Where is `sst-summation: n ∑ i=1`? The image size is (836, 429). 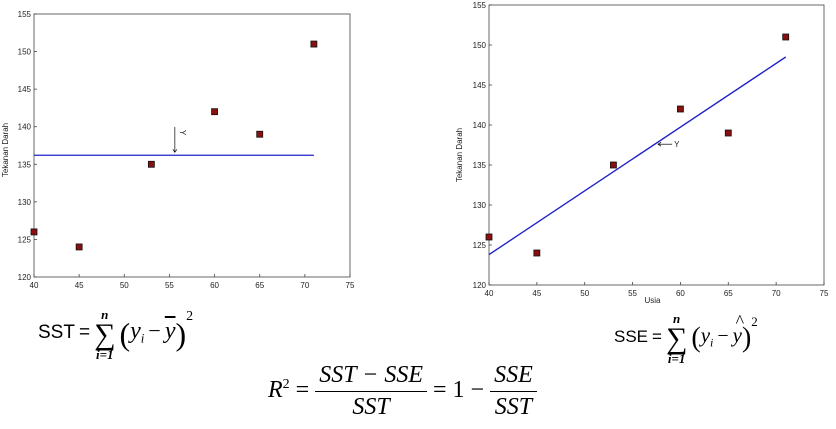
sst-summation: n ∑ i=1 is located at coordinates (104, 334).